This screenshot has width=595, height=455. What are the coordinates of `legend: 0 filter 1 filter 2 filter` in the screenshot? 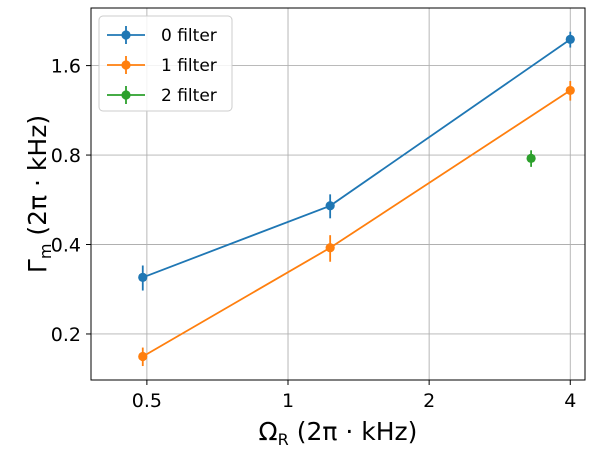 It's located at (165, 63).